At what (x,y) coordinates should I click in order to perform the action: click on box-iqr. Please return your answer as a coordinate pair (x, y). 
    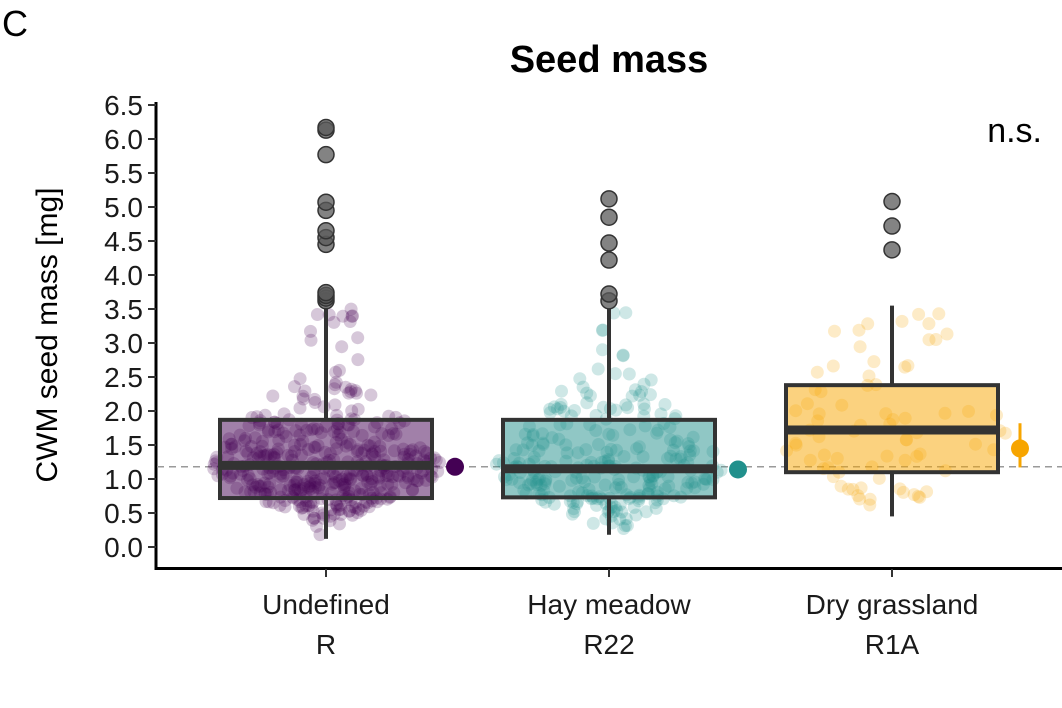
    Looking at the image, I should click on (326, 459).